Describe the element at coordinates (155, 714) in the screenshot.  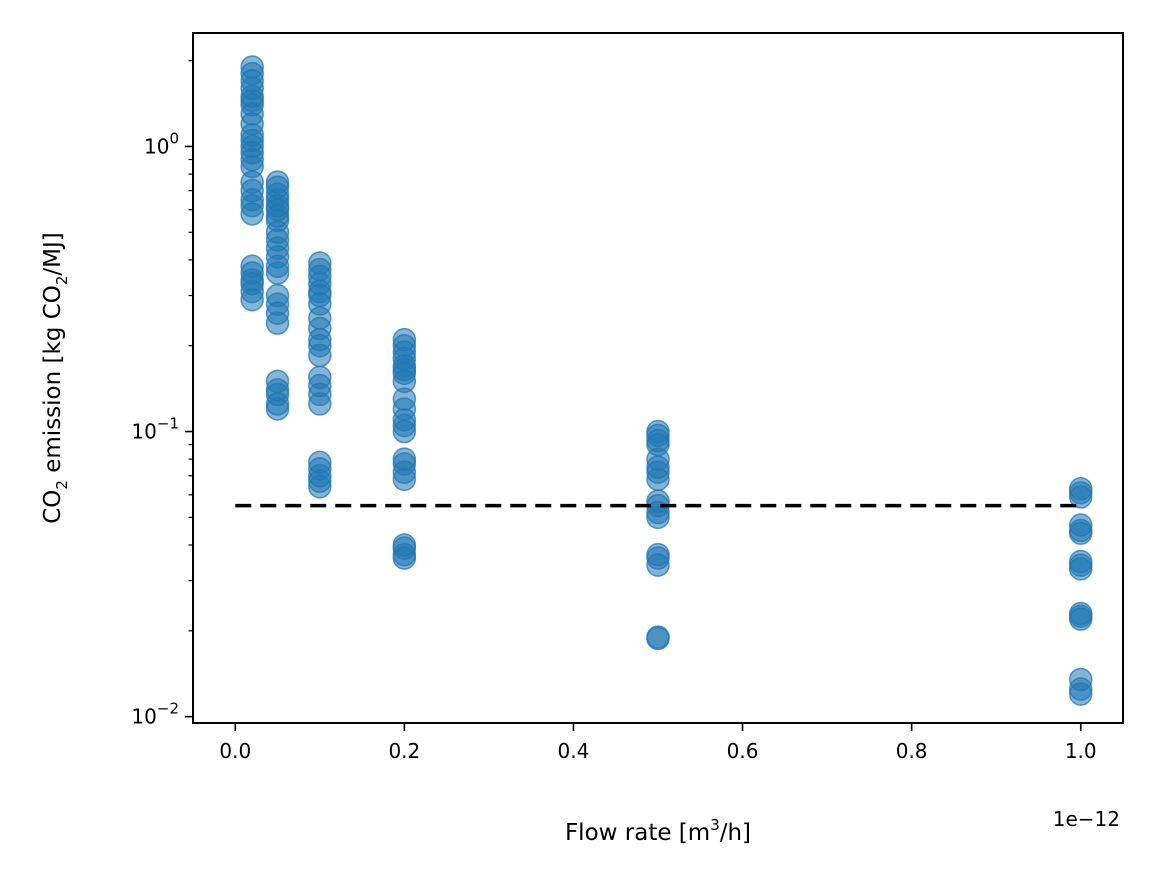
I see `y-tick-label: 10⁻²` at that location.